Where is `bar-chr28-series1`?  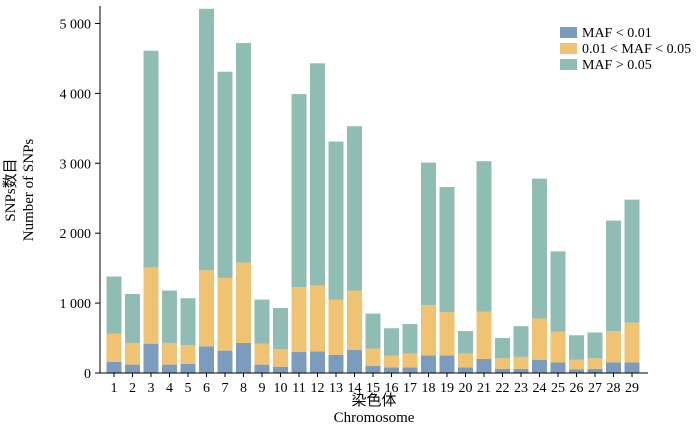
bar-chr28-series1 is located at coordinates (613, 367).